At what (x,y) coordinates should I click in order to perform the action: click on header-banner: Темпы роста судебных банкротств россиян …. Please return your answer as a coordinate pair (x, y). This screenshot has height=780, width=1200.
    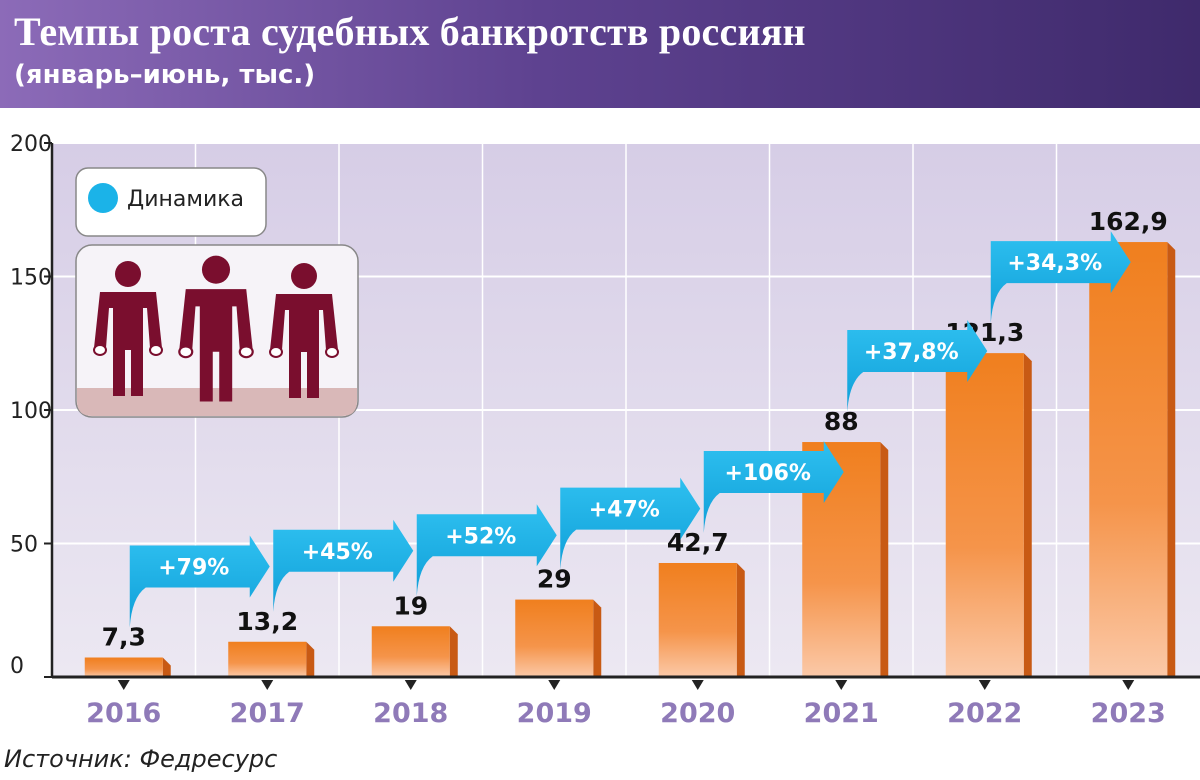
    Looking at the image, I should click on (600, 54).